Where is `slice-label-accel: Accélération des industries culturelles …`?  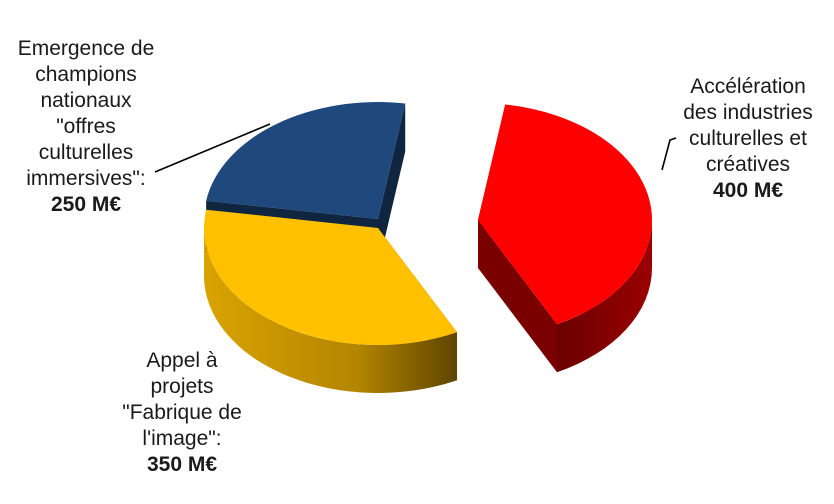 slice-label-accel: Accélération des industries culturelles … is located at coordinates (748, 139).